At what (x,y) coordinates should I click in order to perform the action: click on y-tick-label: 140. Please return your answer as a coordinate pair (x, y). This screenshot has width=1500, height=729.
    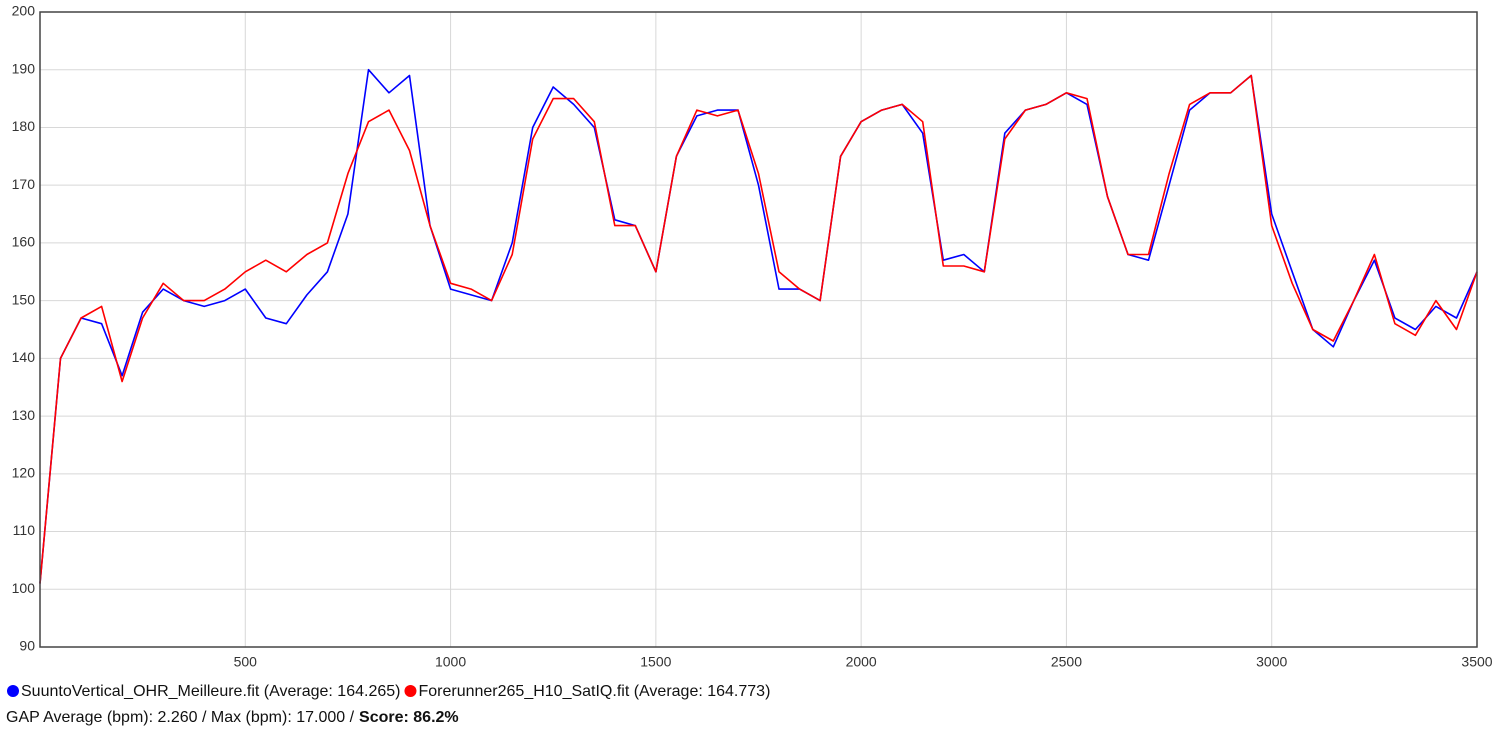
    Looking at the image, I should click on (24, 357).